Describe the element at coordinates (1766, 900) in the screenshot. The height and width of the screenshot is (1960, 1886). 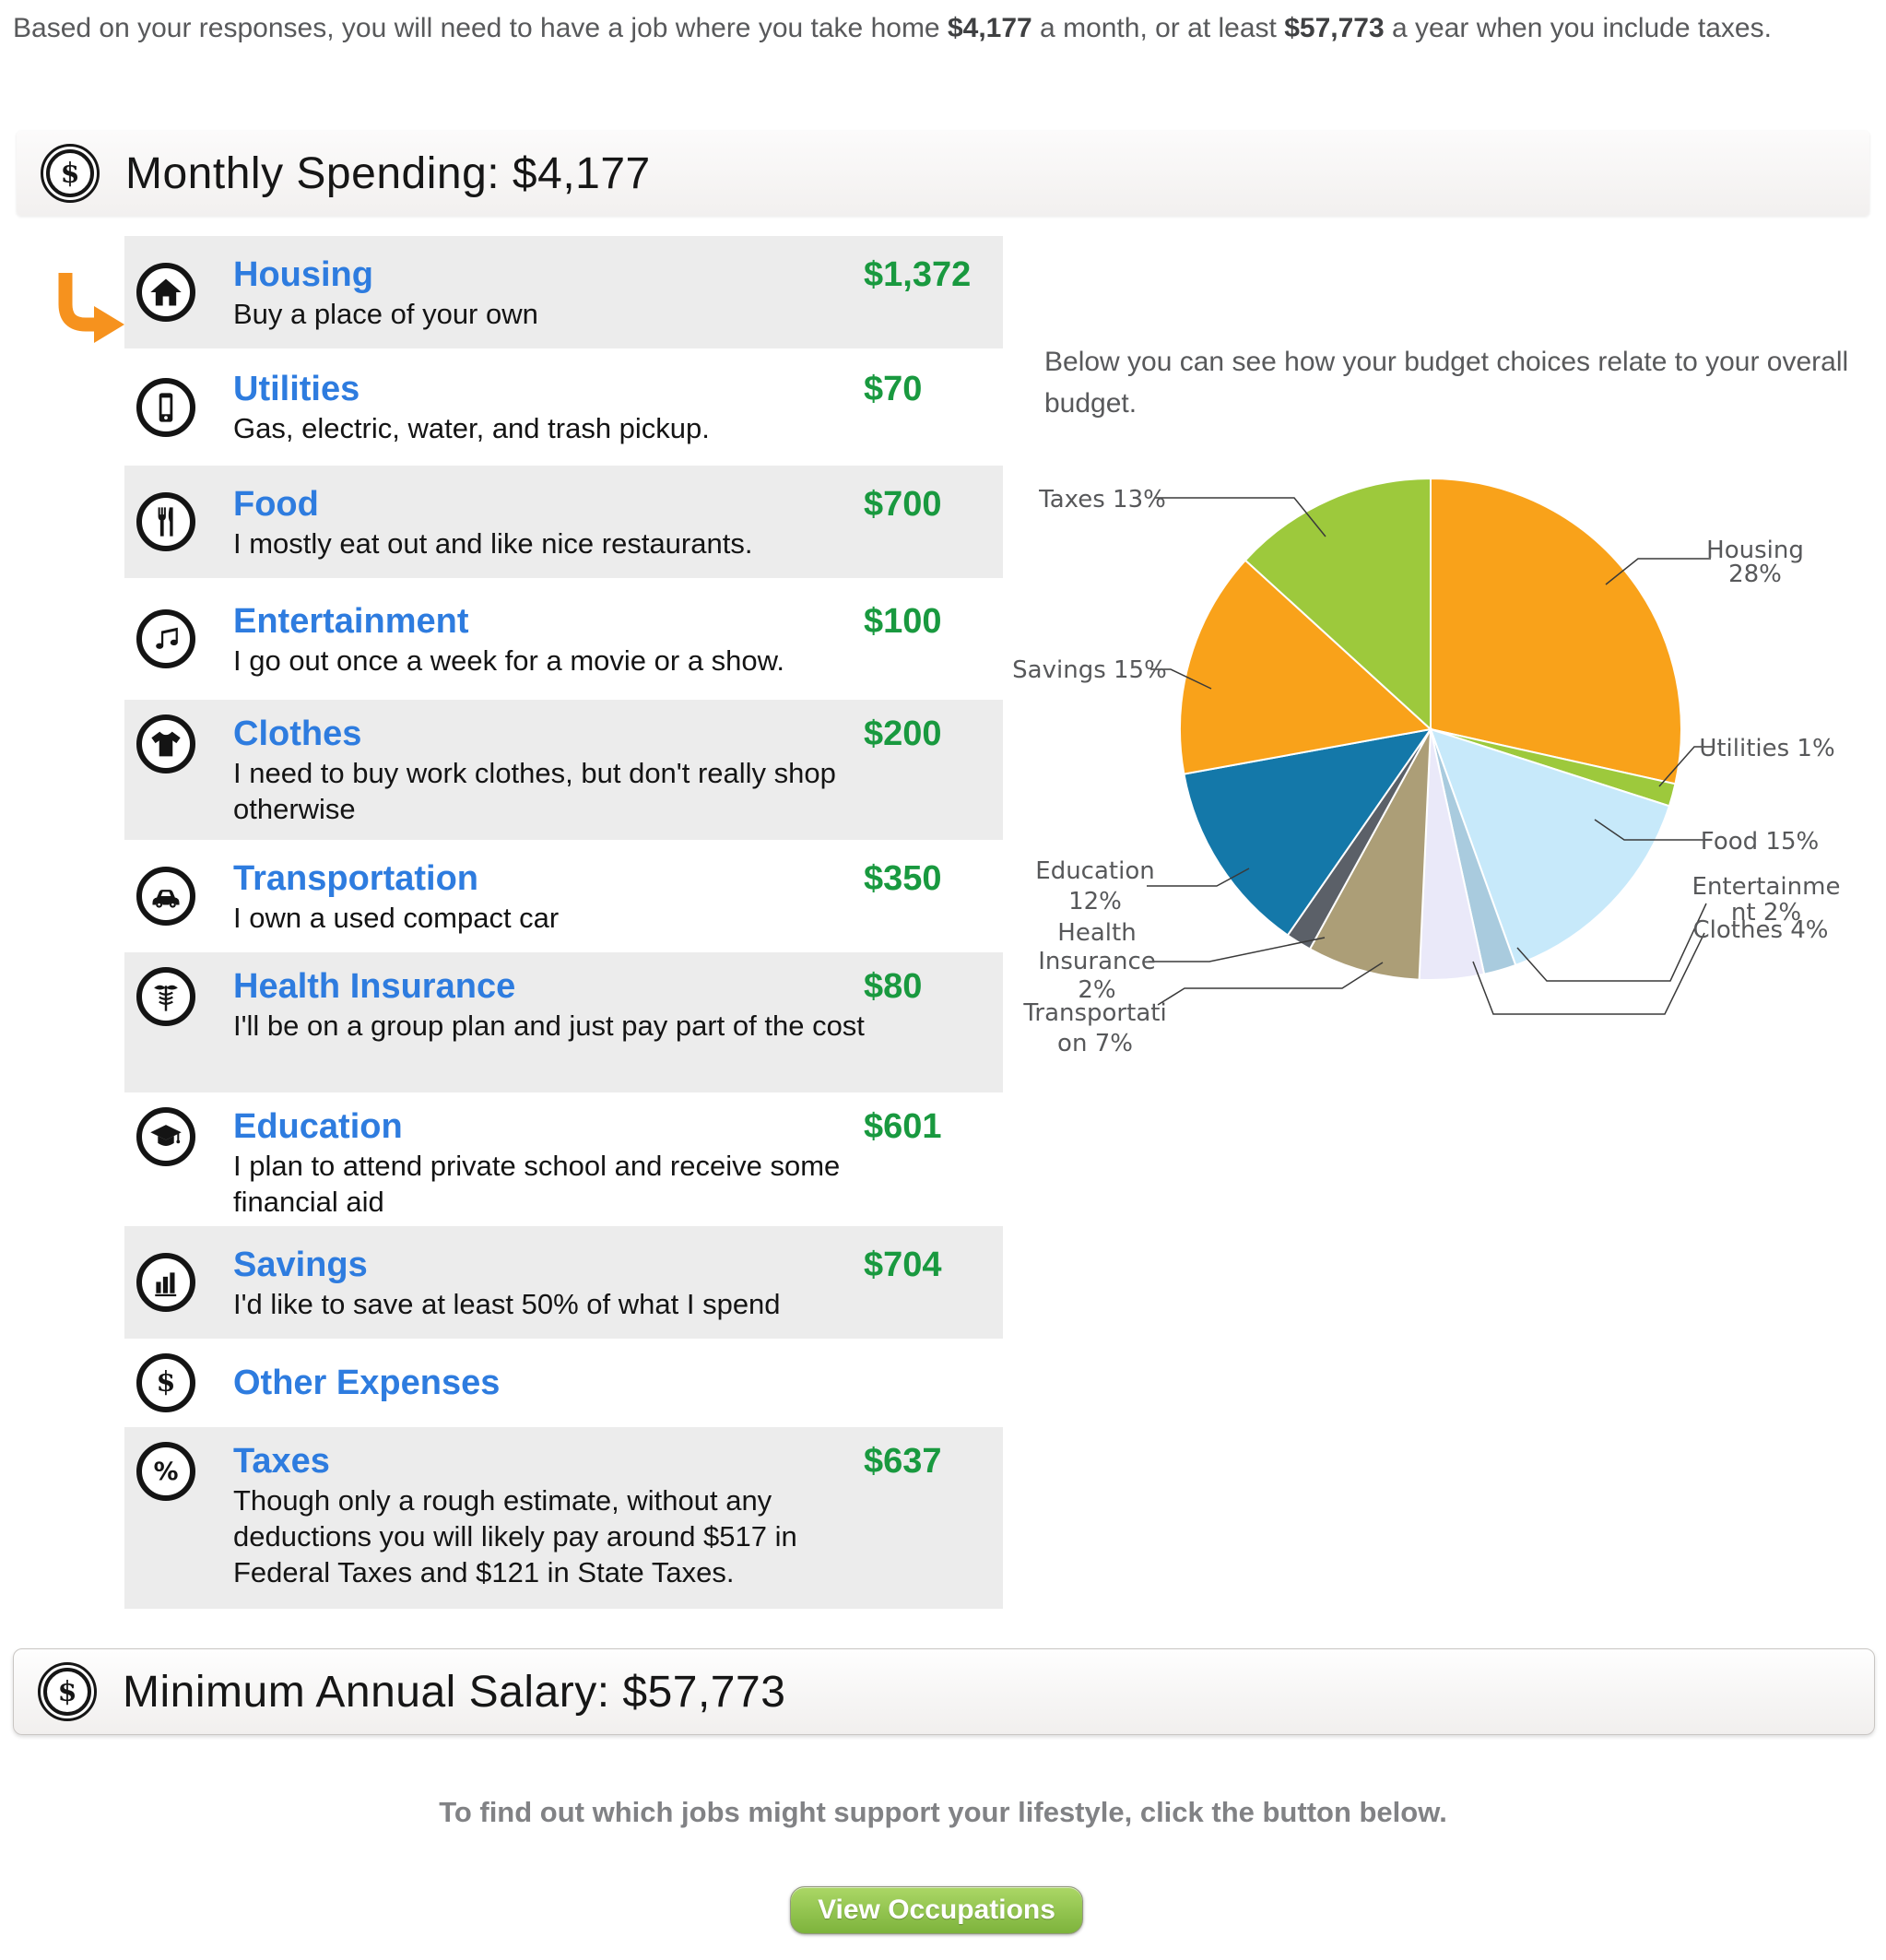
I see `pie-label-entertainment: Entertainme nt 2%` at that location.